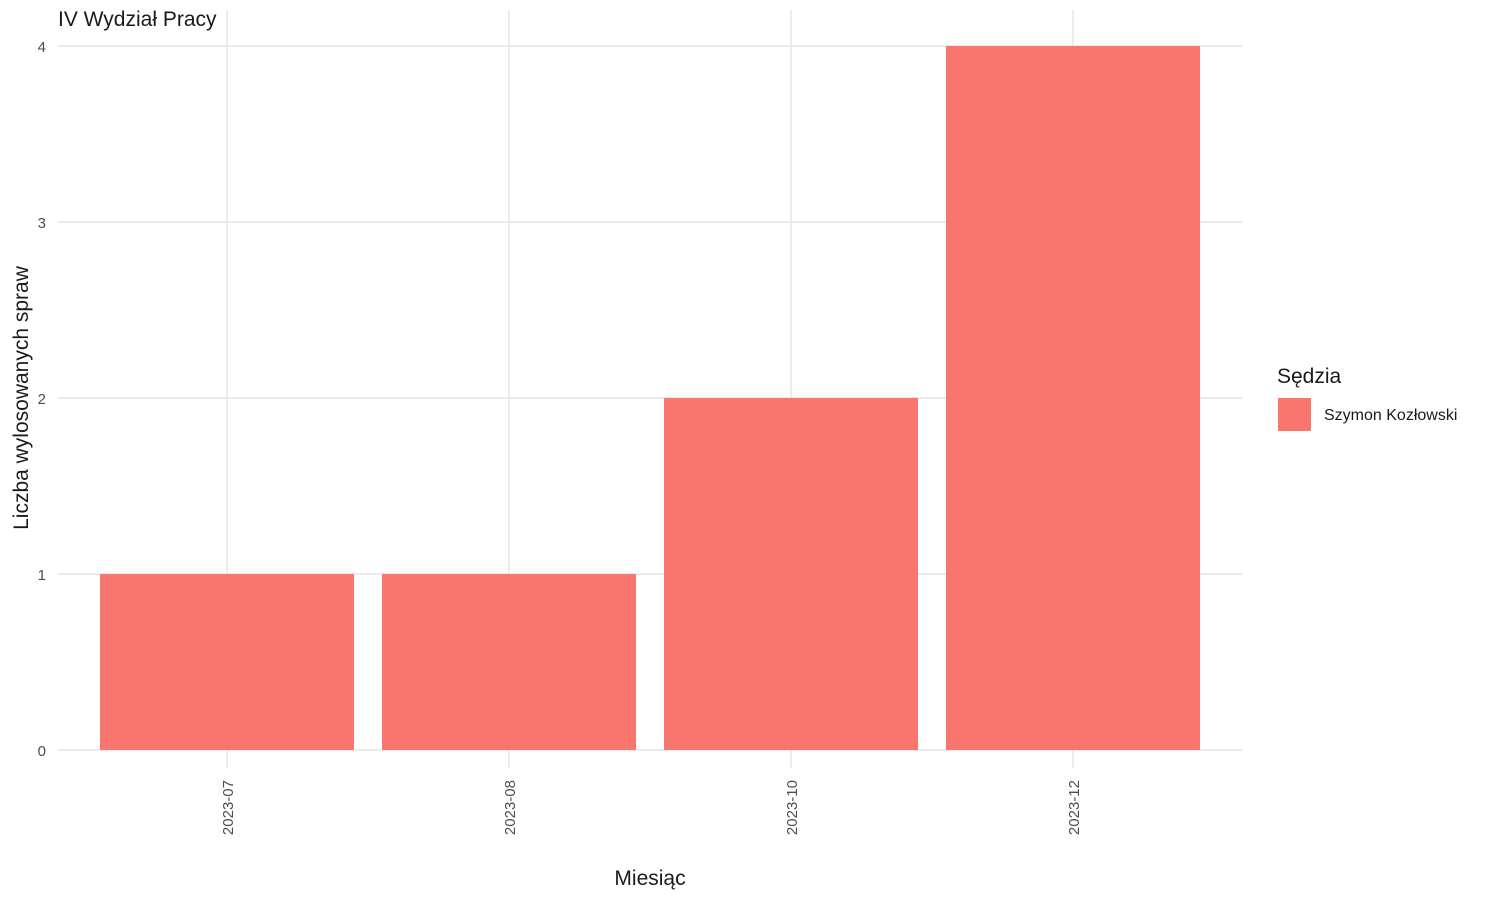 The image size is (1500, 905). I want to click on y-tick-labels: 0 1 2 3 4, so click(42, 399).